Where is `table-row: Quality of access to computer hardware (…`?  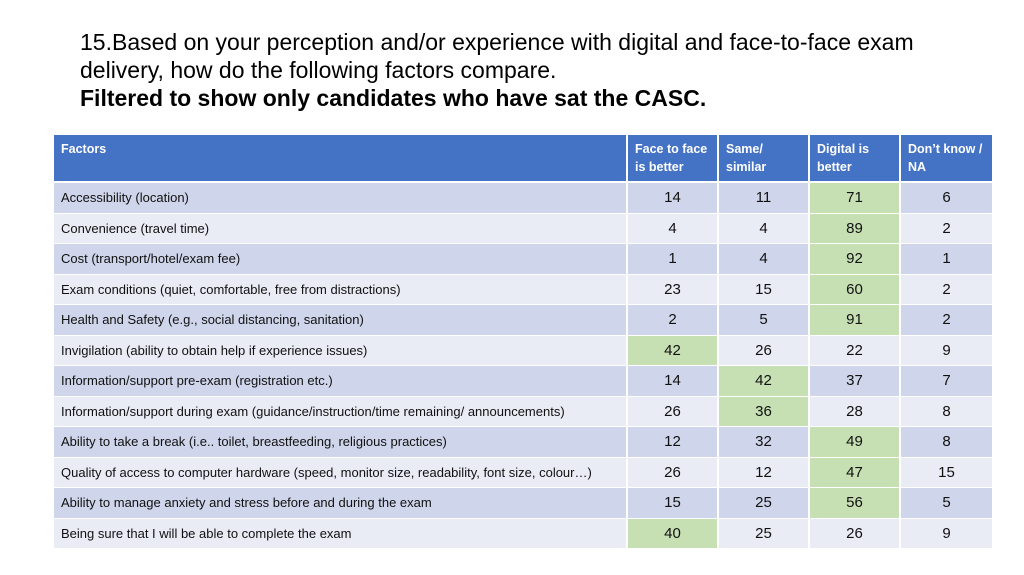 table-row: Quality of access to computer hardware (… is located at coordinates (523, 472).